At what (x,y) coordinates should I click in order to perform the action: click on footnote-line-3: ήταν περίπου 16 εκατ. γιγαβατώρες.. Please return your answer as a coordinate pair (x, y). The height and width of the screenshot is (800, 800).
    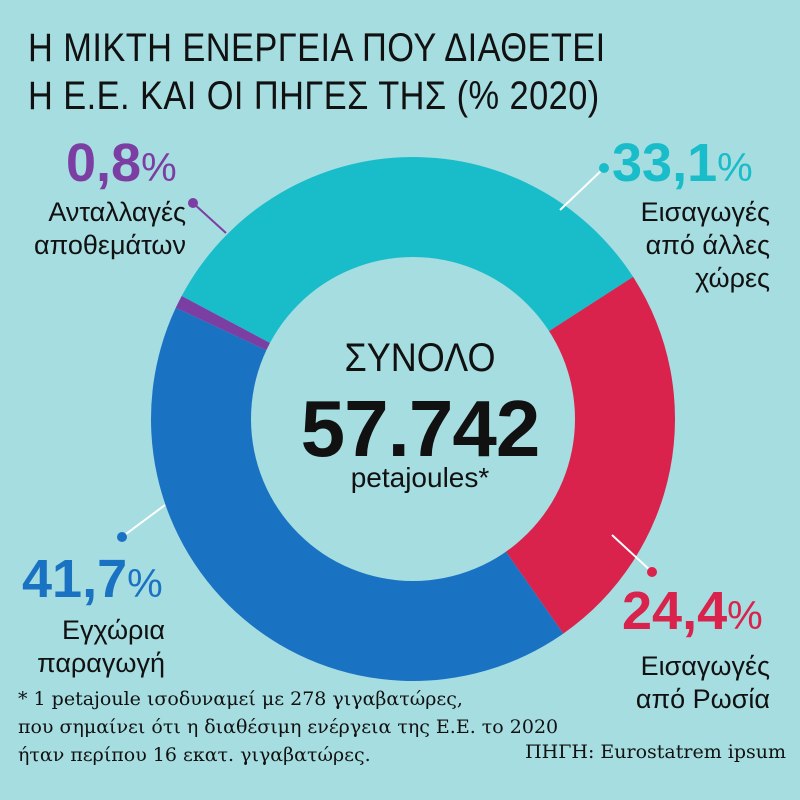
    Looking at the image, I should click on (194, 755).